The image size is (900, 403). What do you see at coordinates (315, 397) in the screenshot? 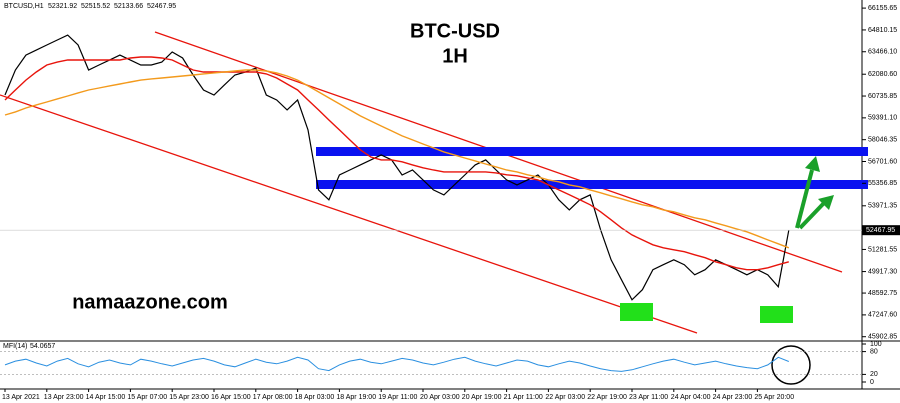
I see `x-tick-label: 18 Apr 03:00` at bounding box center [315, 397].